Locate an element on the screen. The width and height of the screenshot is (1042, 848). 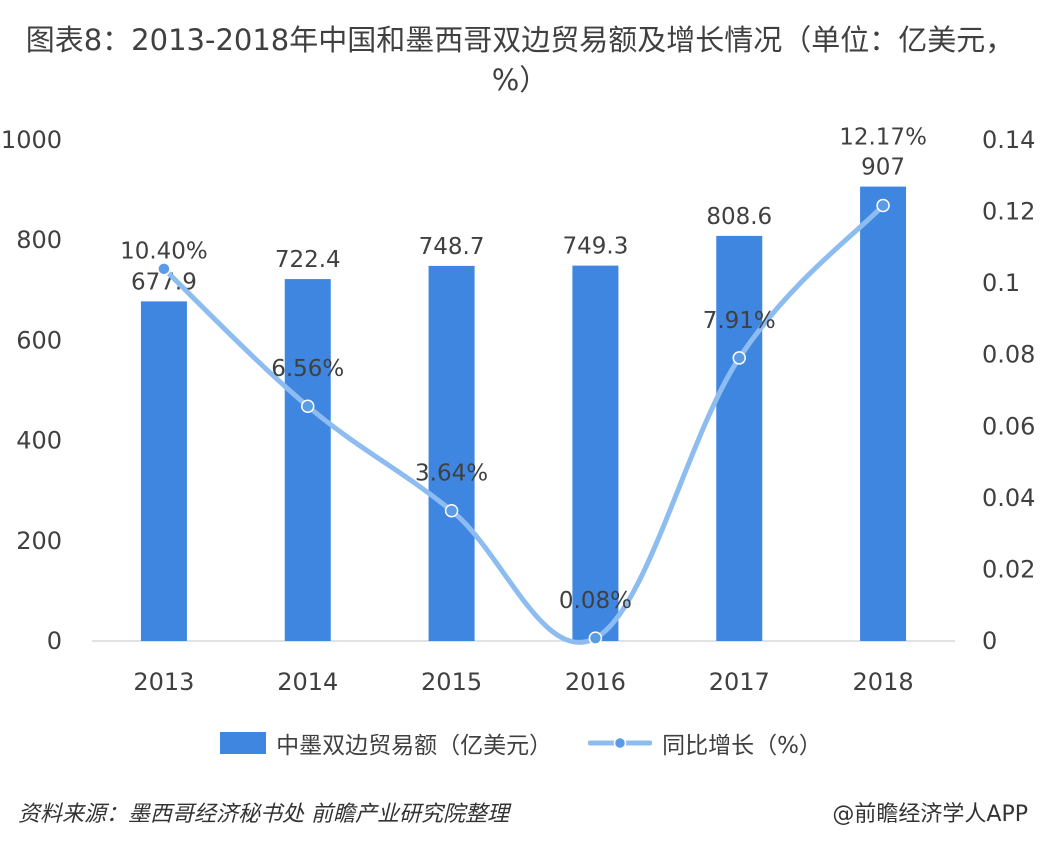
legend-bar-label: 中墨双边贸易额（亿美元） is located at coordinates (414, 746).